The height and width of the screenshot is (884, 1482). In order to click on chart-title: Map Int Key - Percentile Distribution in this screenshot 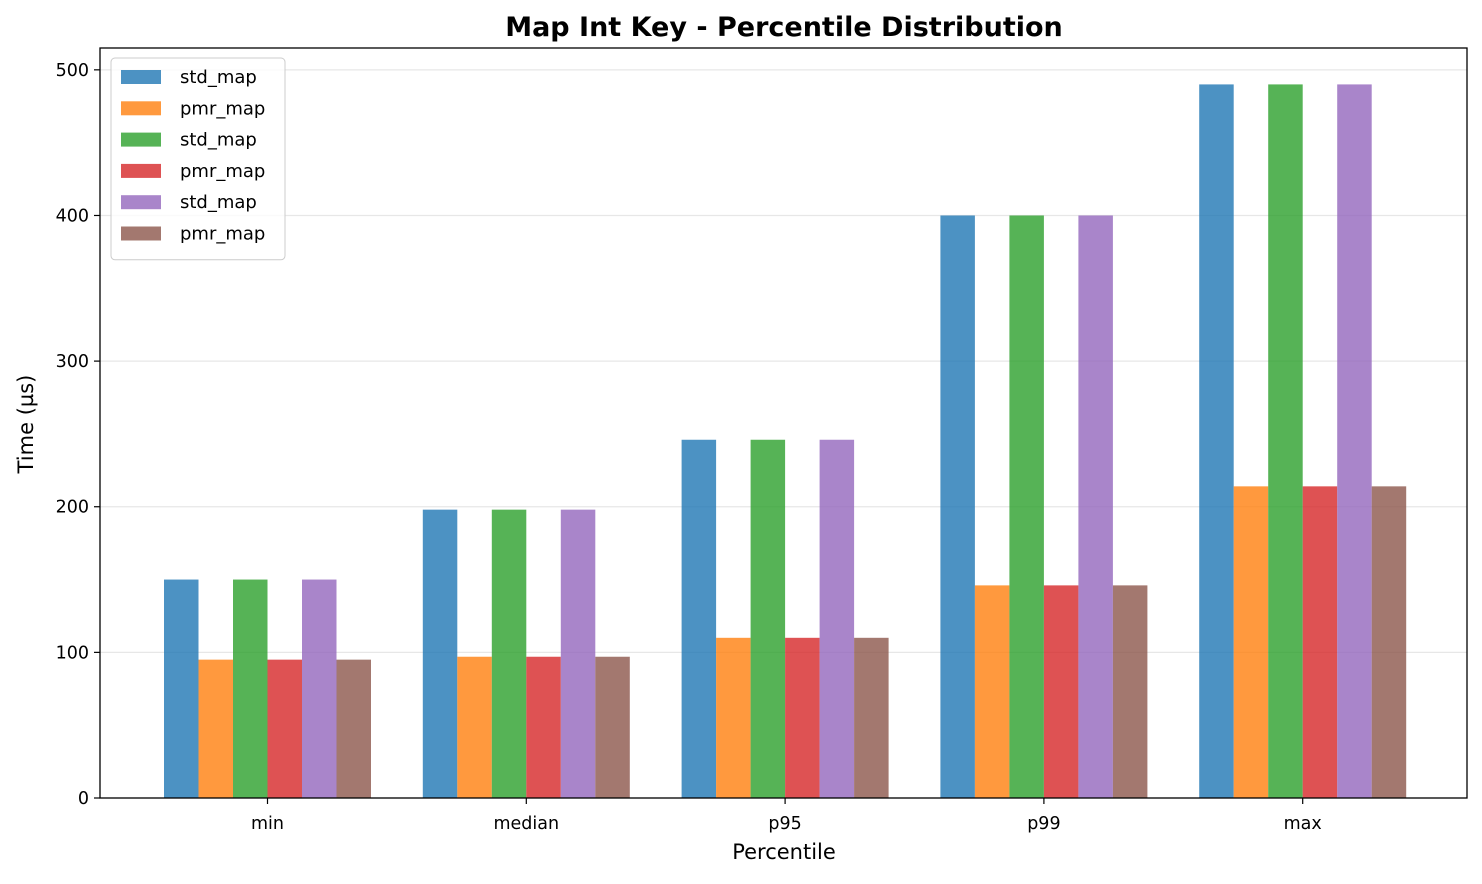, I will do `click(784, 27)`.